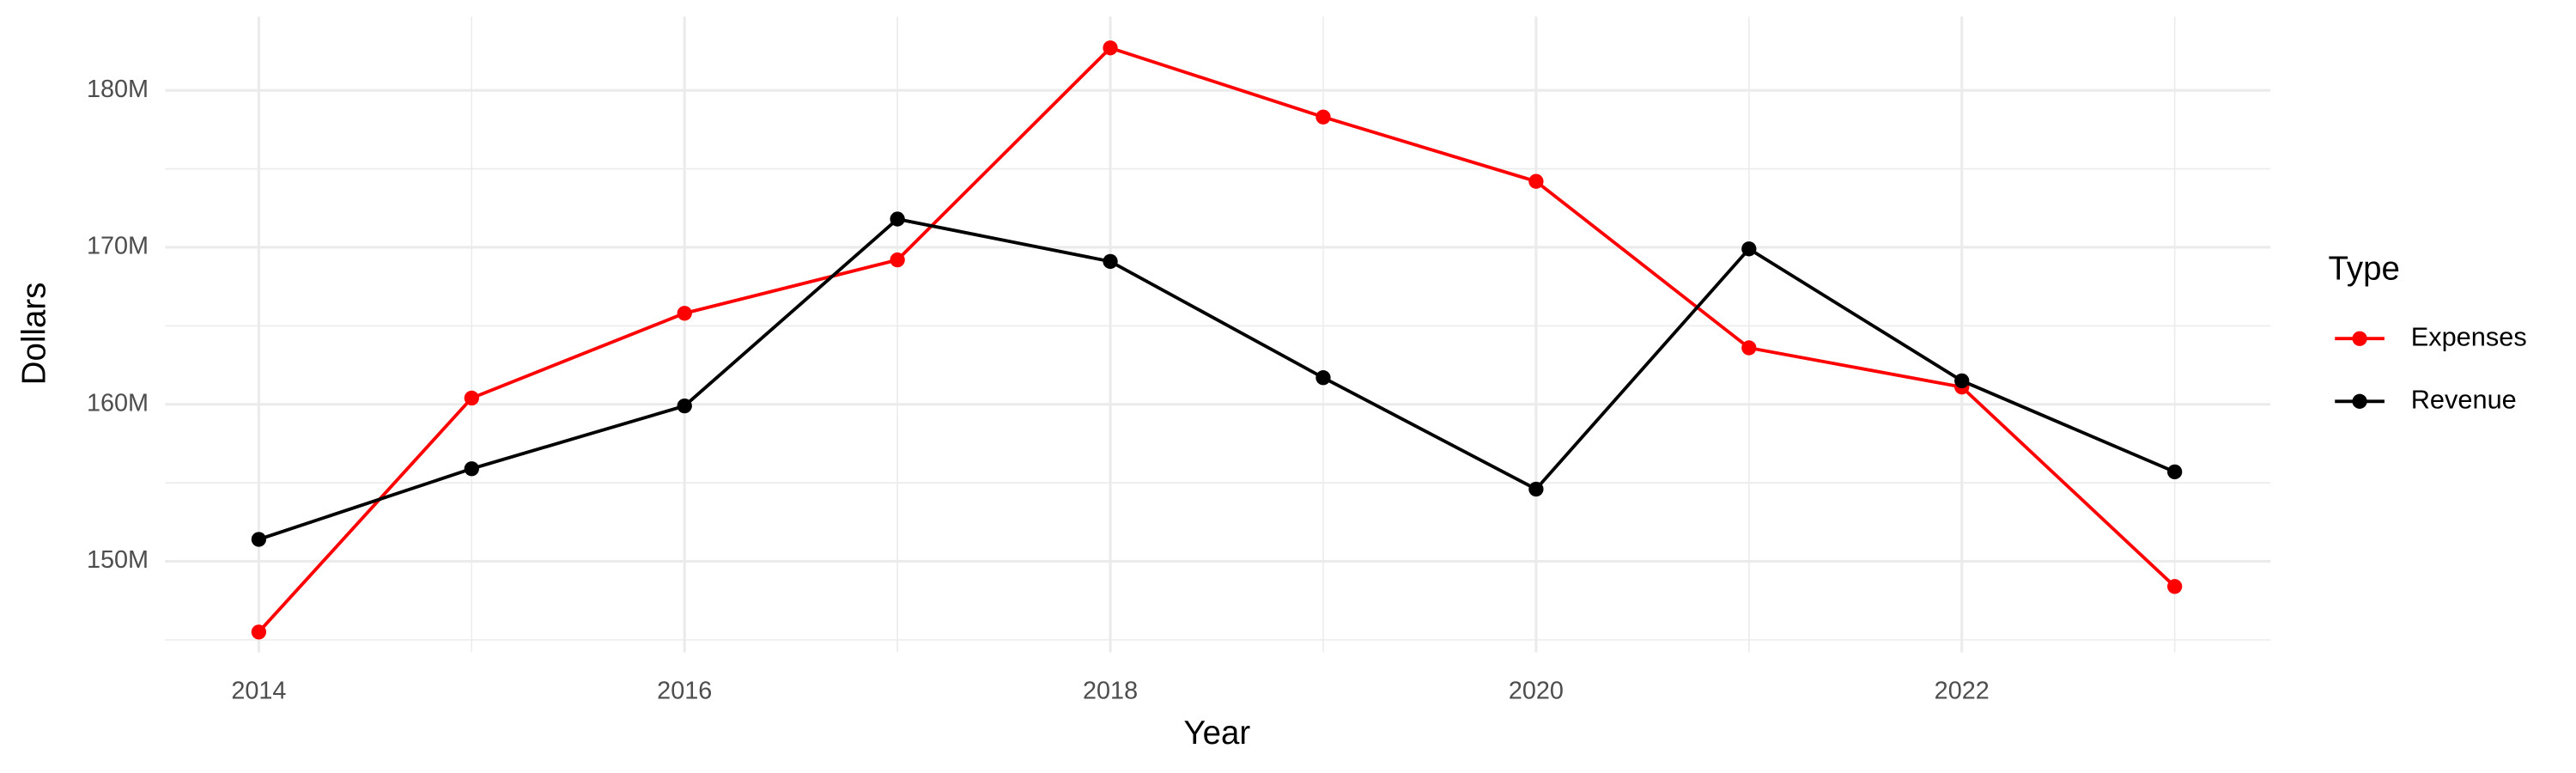 The image size is (2576, 773). Describe the element at coordinates (118, 246) in the screenshot. I see `y-tick-label: 170M` at that location.